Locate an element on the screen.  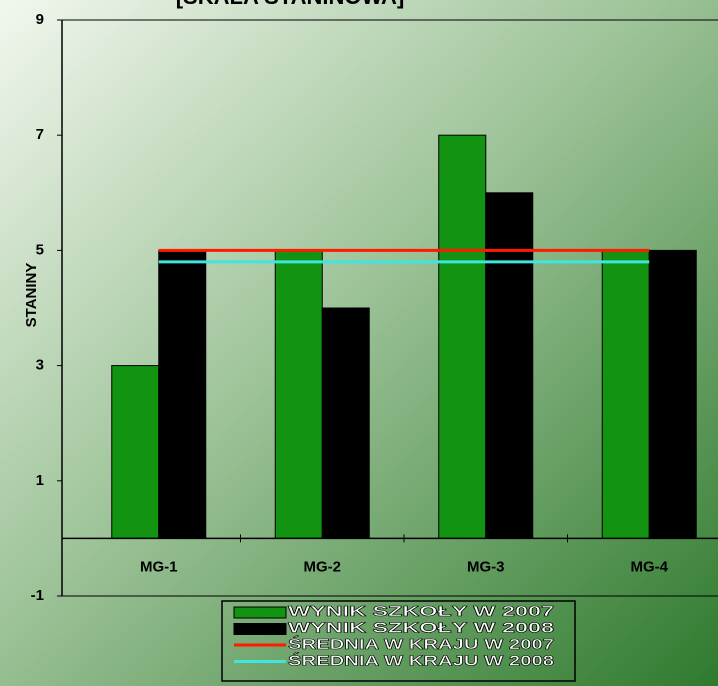
y-tick-label: -1 is located at coordinates (37, 595).